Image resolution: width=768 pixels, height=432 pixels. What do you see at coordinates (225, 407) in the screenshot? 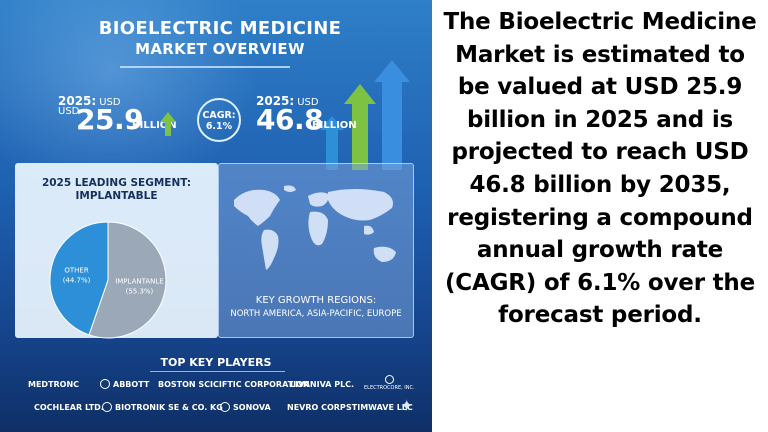
I see `sonova-icon` at bounding box center [225, 407].